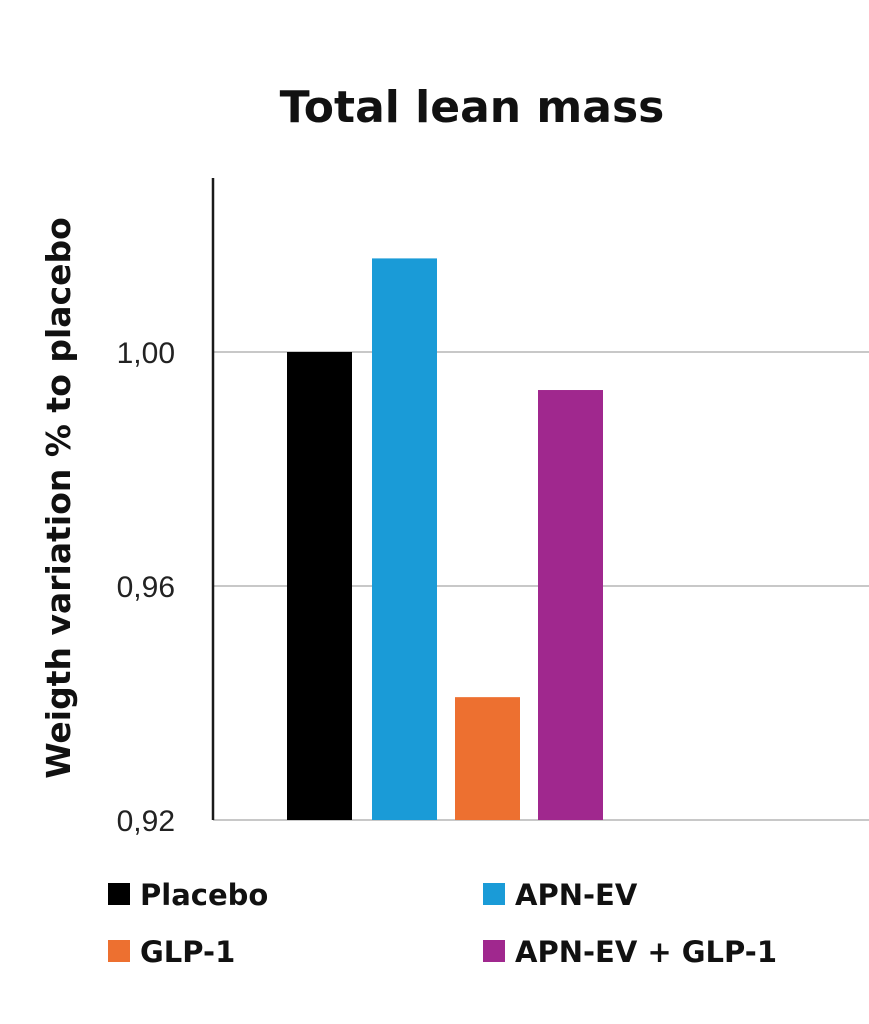 The width and height of the screenshot is (869, 1024). I want to click on bar-apn-ev, so click(404, 539).